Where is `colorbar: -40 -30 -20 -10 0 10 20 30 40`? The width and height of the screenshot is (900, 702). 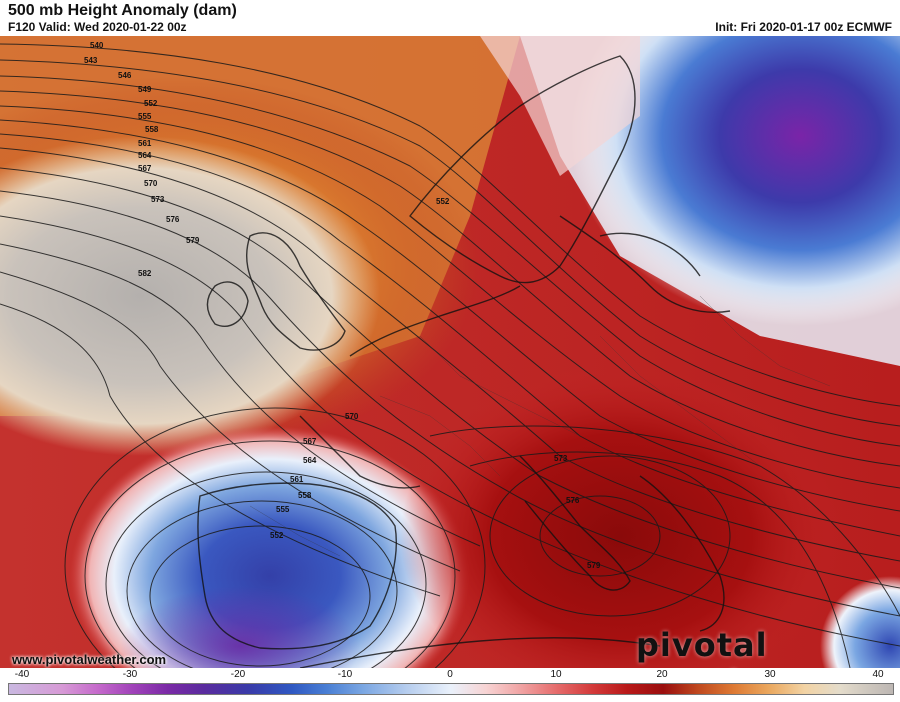
colorbar: -40 -30 -20 -10 0 10 20 30 40 is located at coordinates (450, 681).